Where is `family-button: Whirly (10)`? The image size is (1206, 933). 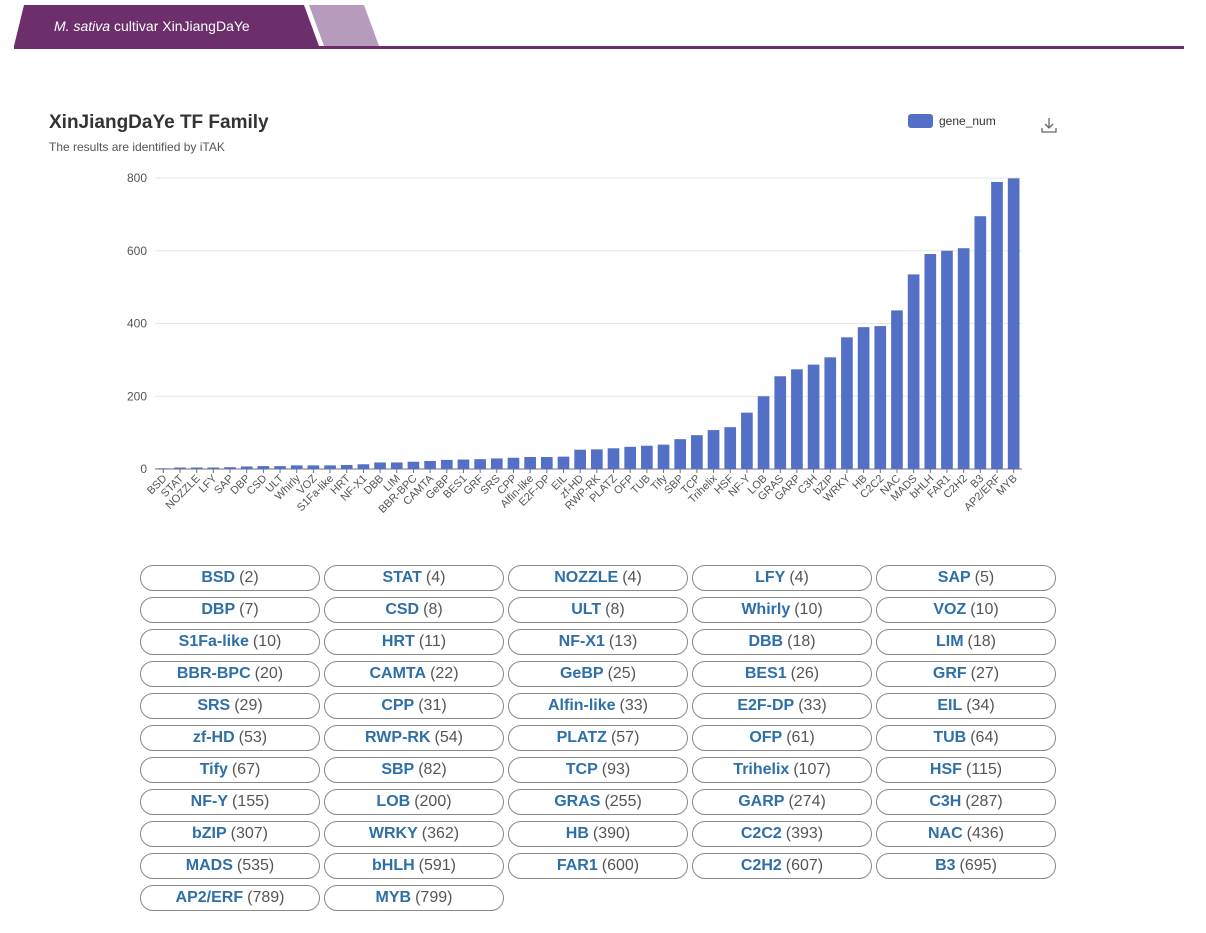 family-button: Whirly (10) is located at coordinates (782, 610).